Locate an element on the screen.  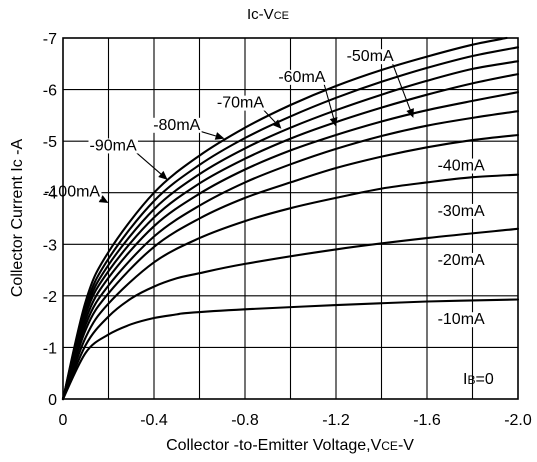
arrow-leader-neg-50ma is located at coordinates (401, 86).